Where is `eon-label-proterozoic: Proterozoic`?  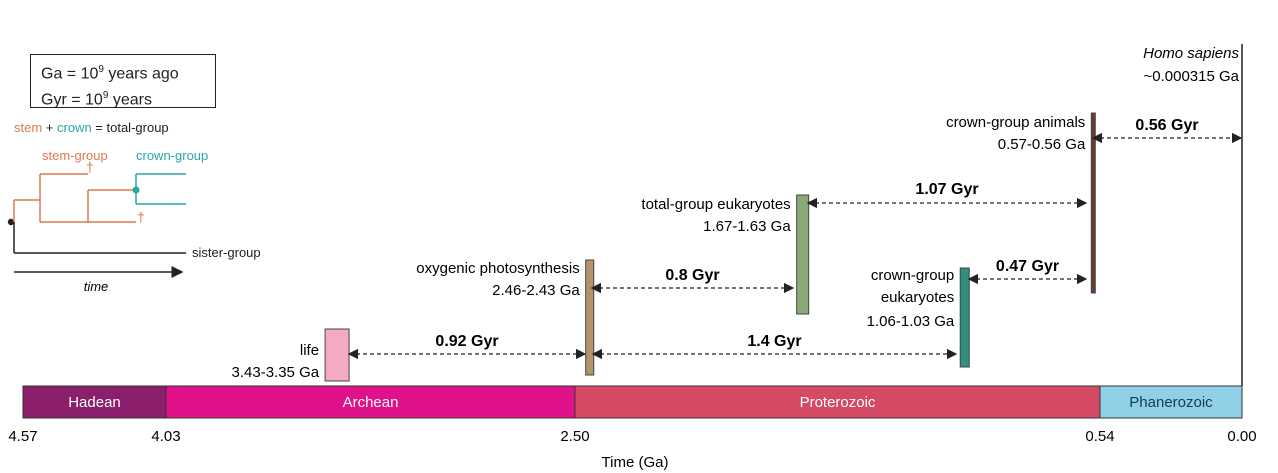 eon-label-proterozoic: Proterozoic is located at coordinates (838, 402).